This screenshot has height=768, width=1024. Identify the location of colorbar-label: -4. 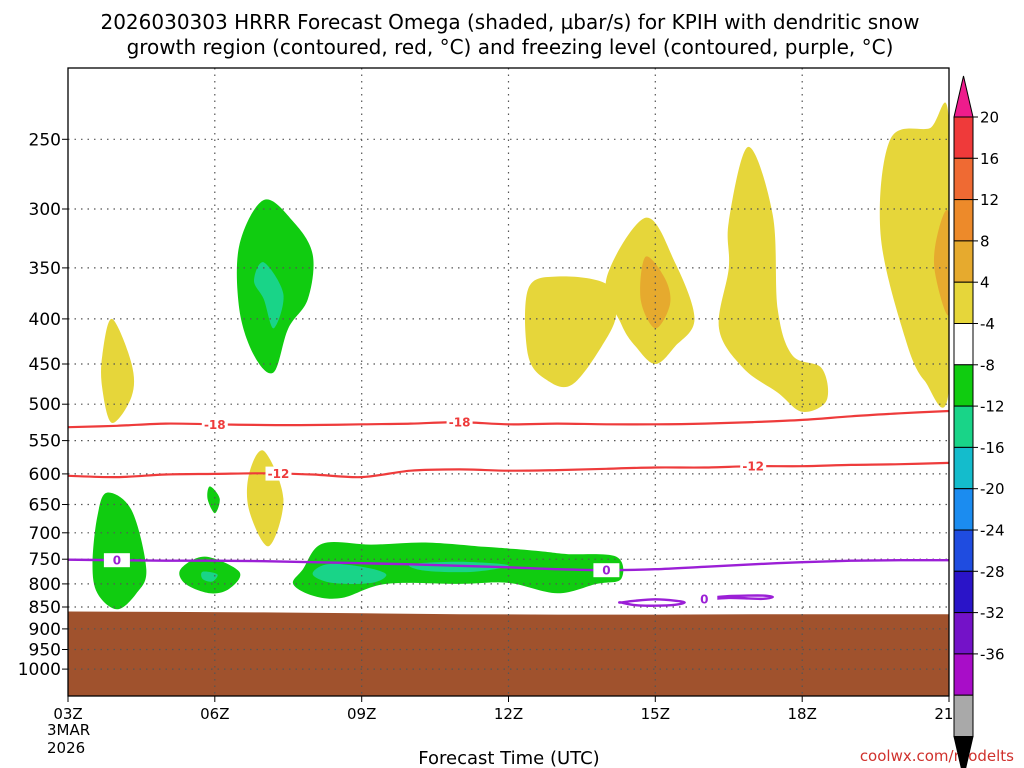
(987, 324).